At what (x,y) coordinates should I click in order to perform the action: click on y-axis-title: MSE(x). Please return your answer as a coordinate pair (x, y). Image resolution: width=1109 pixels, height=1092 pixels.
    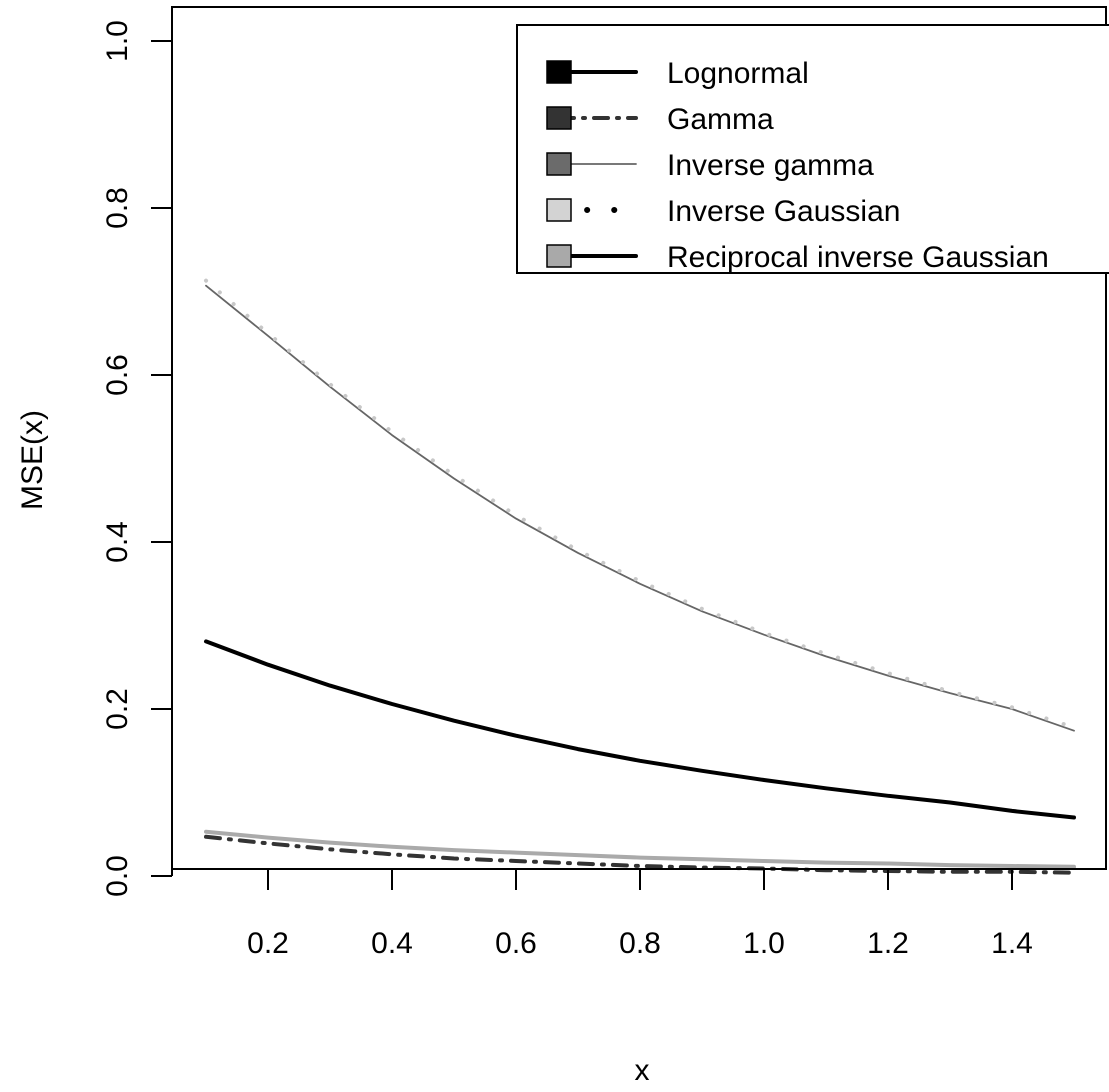
    Looking at the image, I should click on (32, 460).